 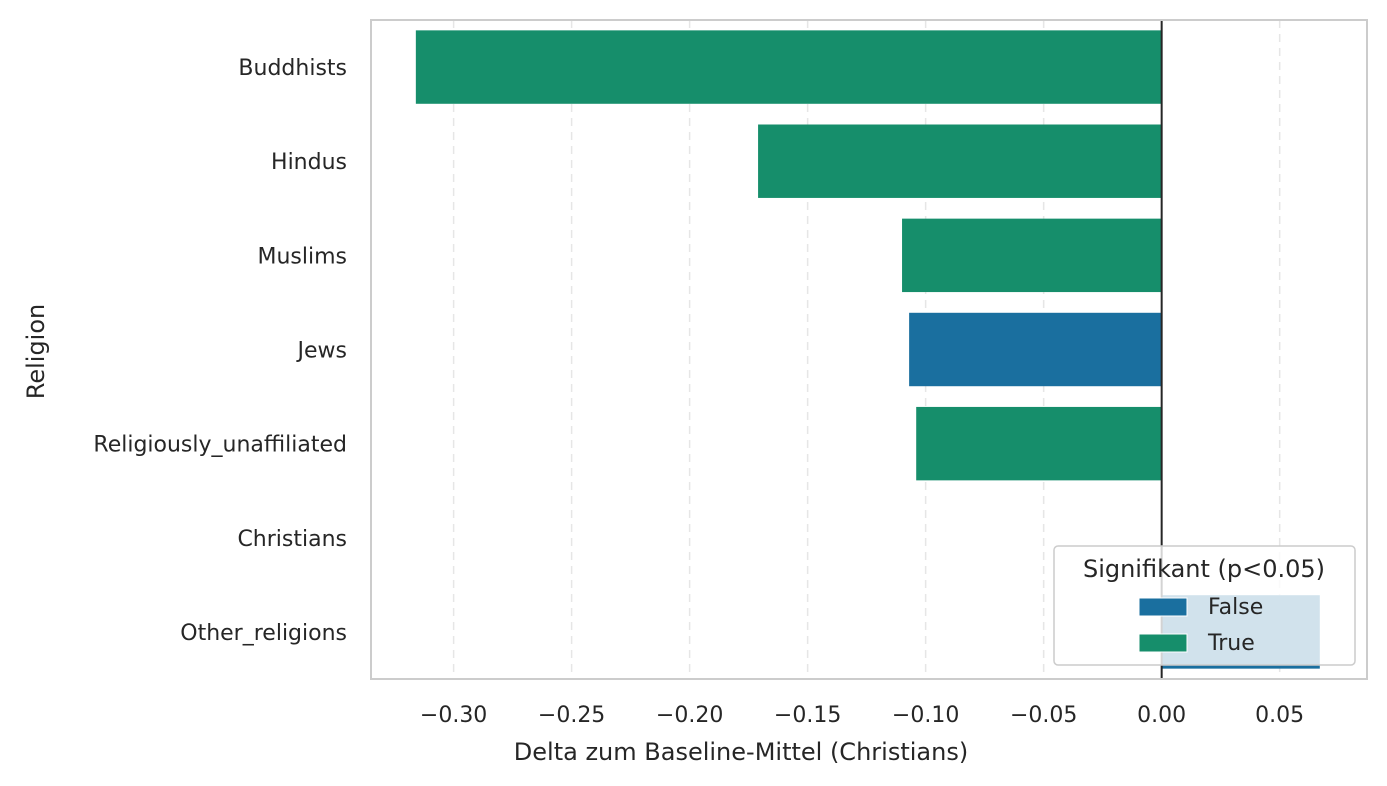 What do you see at coordinates (1163, 607) in the screenshot?
I see `legend-swatch-false` at bounding box center [1163, 607].